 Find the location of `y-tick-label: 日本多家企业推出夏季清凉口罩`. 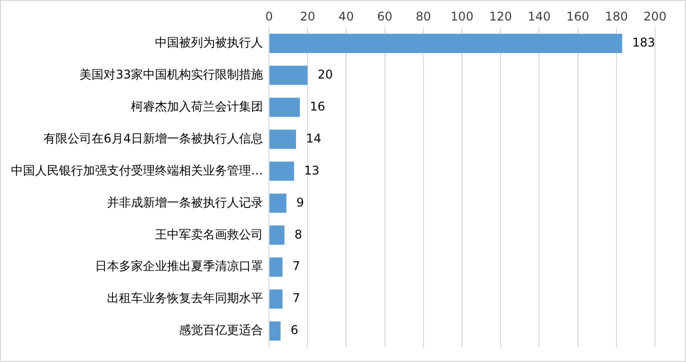

y-tick-label: 日本多家企业推出夏季清凉口罩 is located at coordinates (179, 266).